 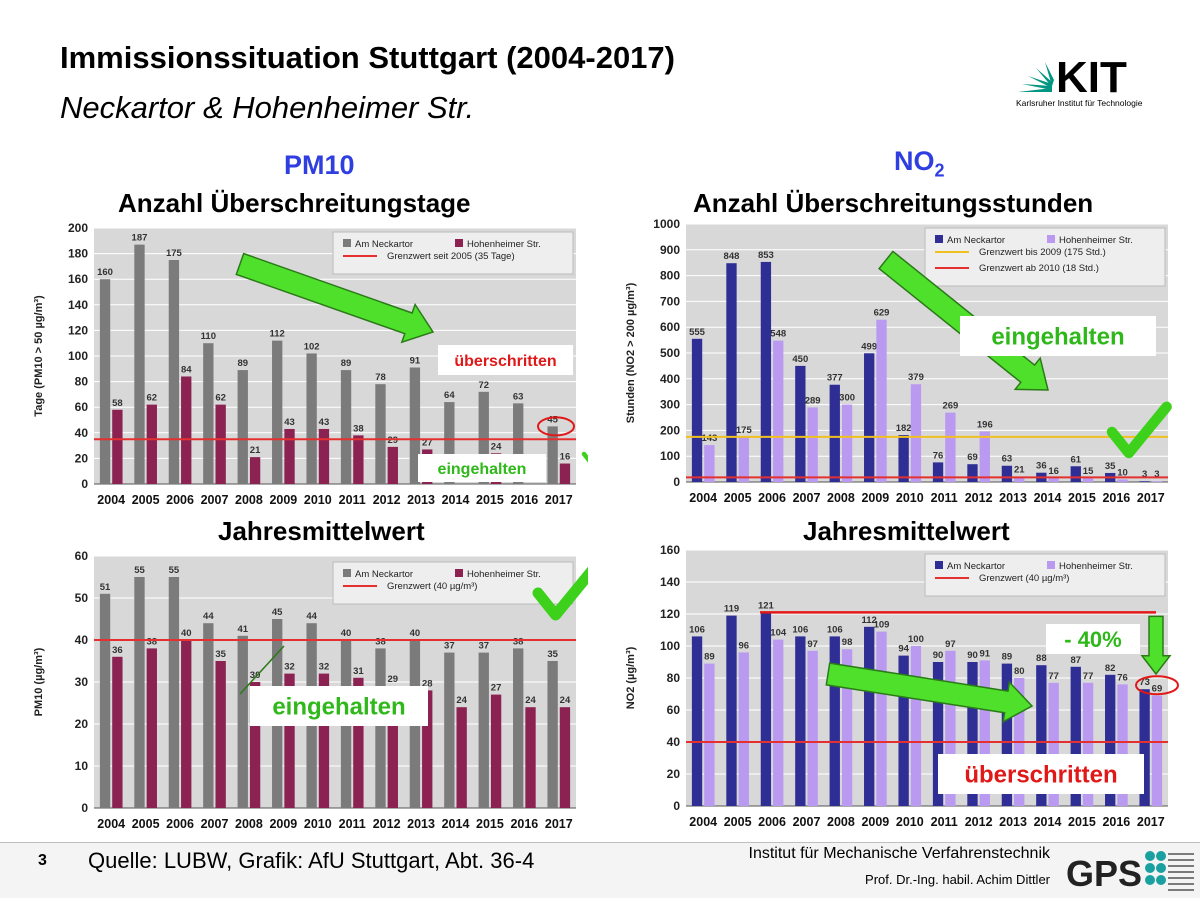 I want to click on no2-annual-xtick-label: 2004, so click(x=703, y=822).